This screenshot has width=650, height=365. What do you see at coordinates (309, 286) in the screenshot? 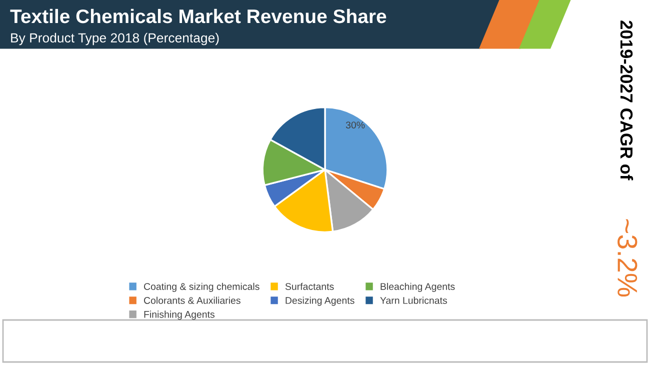
I see `legend-label: Surfactants` at bounding box center [309, 286].